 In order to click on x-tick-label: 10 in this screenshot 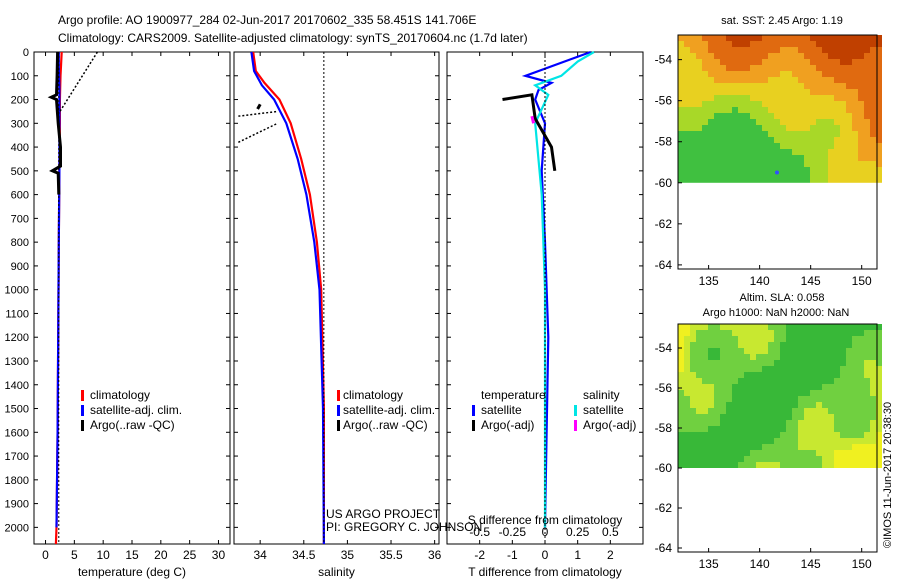, I will do `click(103, 555)`.